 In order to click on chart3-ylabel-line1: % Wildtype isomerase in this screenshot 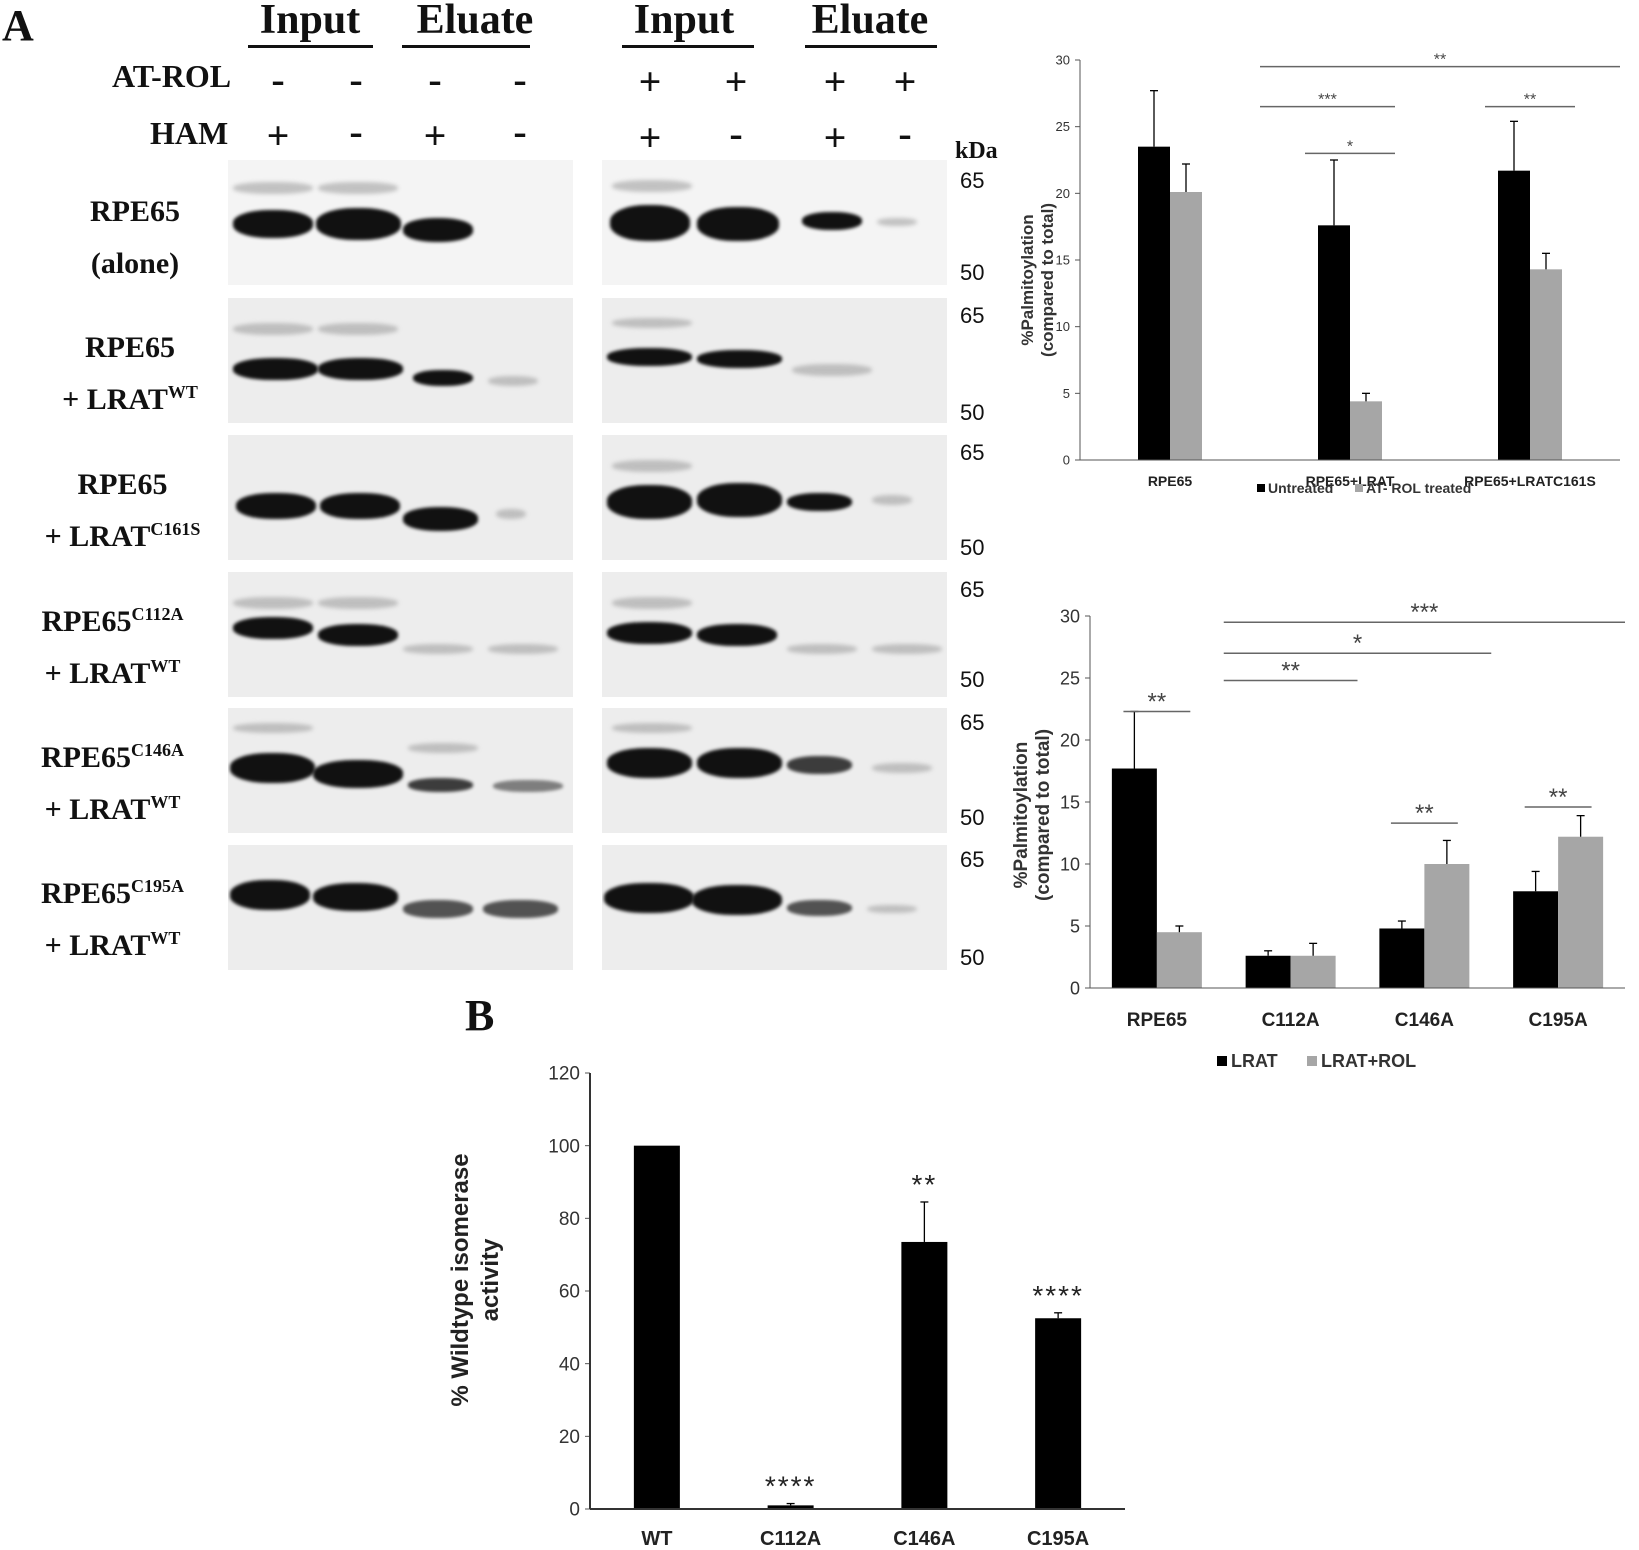, I will do `click(460, 1279)`.